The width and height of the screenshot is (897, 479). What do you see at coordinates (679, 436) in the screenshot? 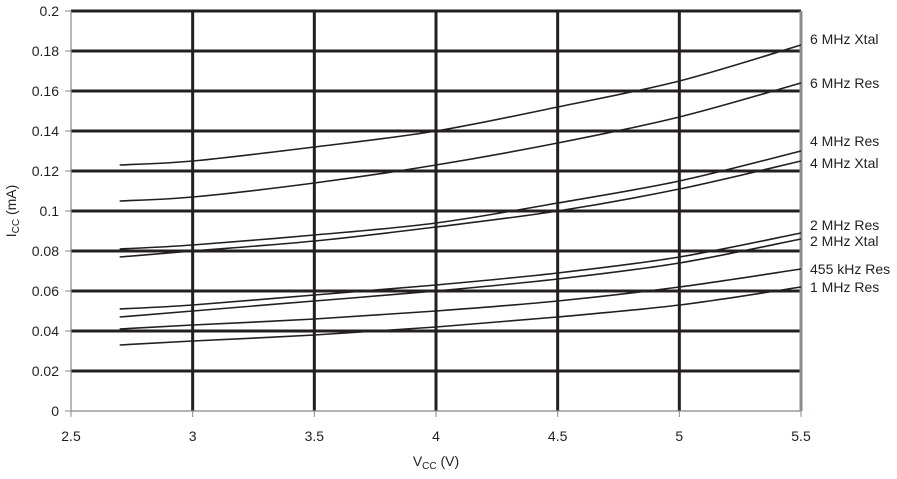
I see `x-tick-label: 5` at bounding box center [679, 436].